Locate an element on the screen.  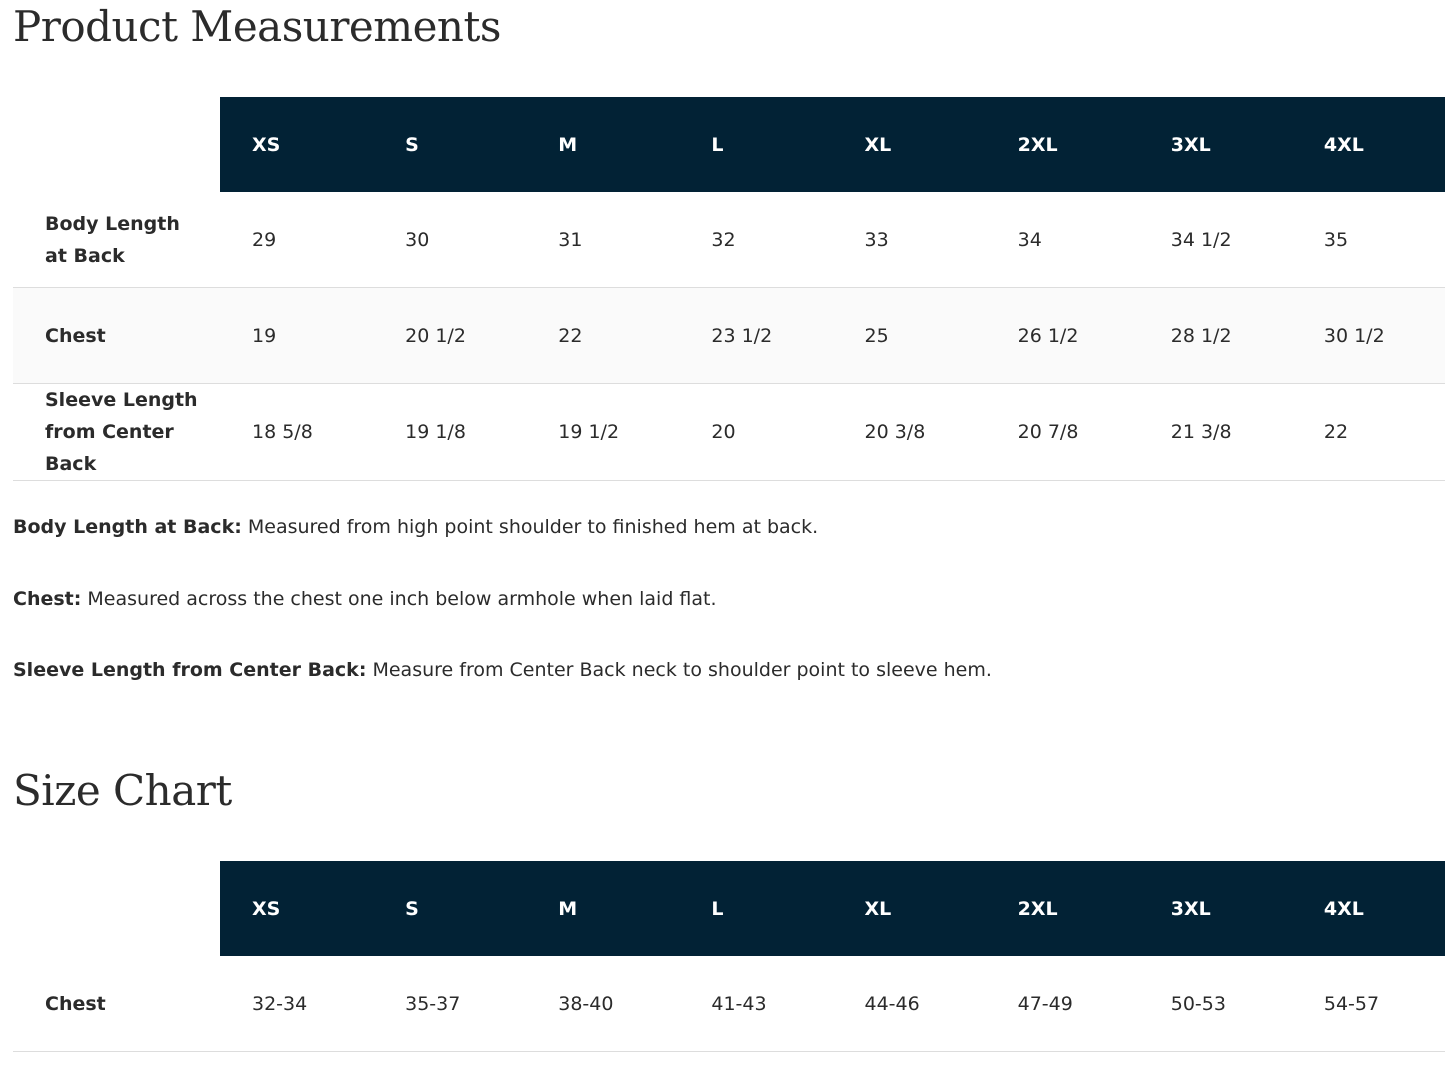
cell: 26 1/2 is located at coordinates (1062, 335).